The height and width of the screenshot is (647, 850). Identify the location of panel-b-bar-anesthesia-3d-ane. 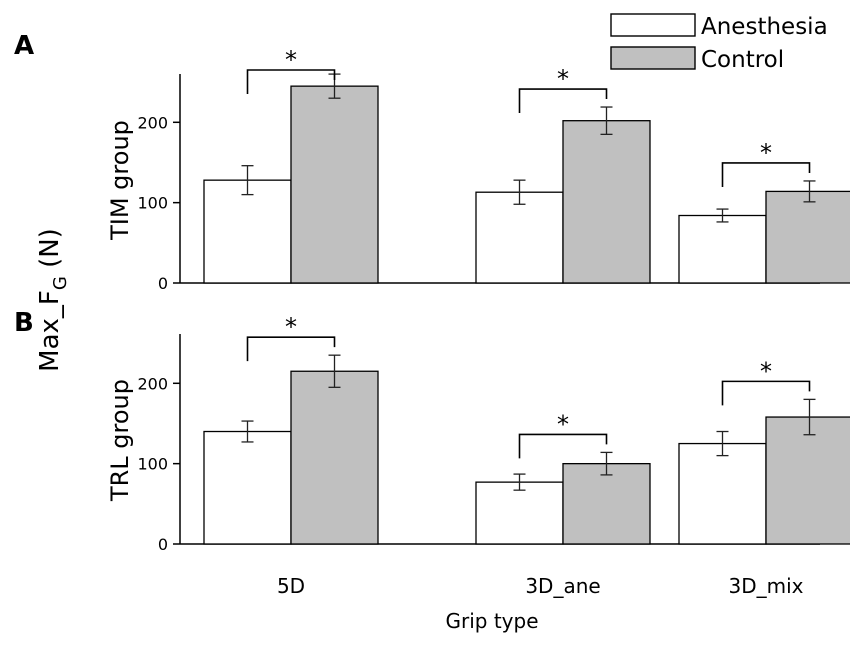
(519, 513).